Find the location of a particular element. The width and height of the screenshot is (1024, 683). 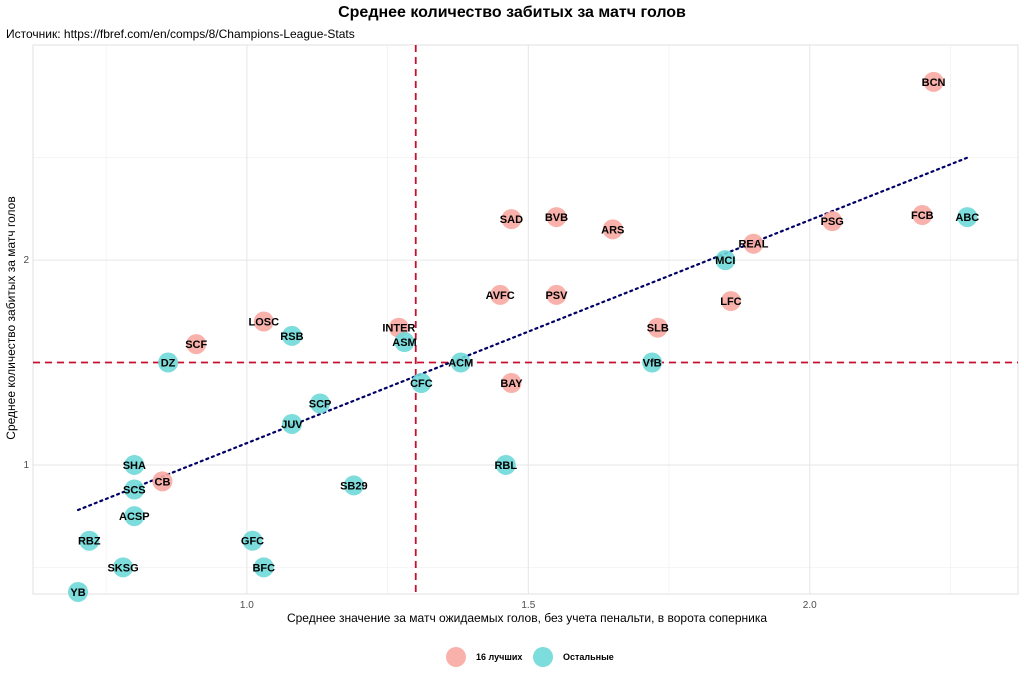

point-label-bfc: BFC is located at coordinates (263, 568).